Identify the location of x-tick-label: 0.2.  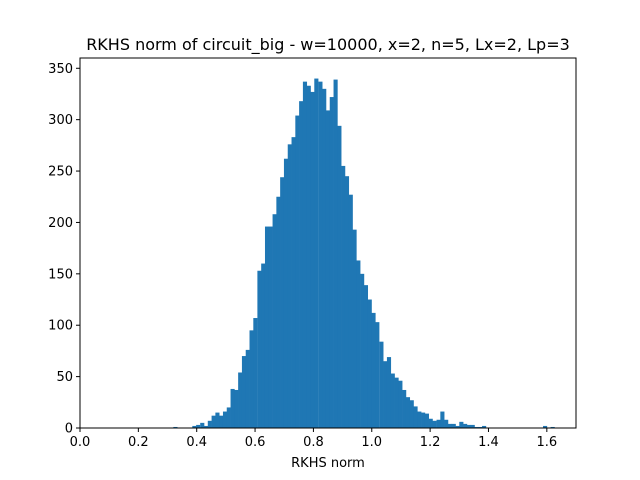
(138, 442).